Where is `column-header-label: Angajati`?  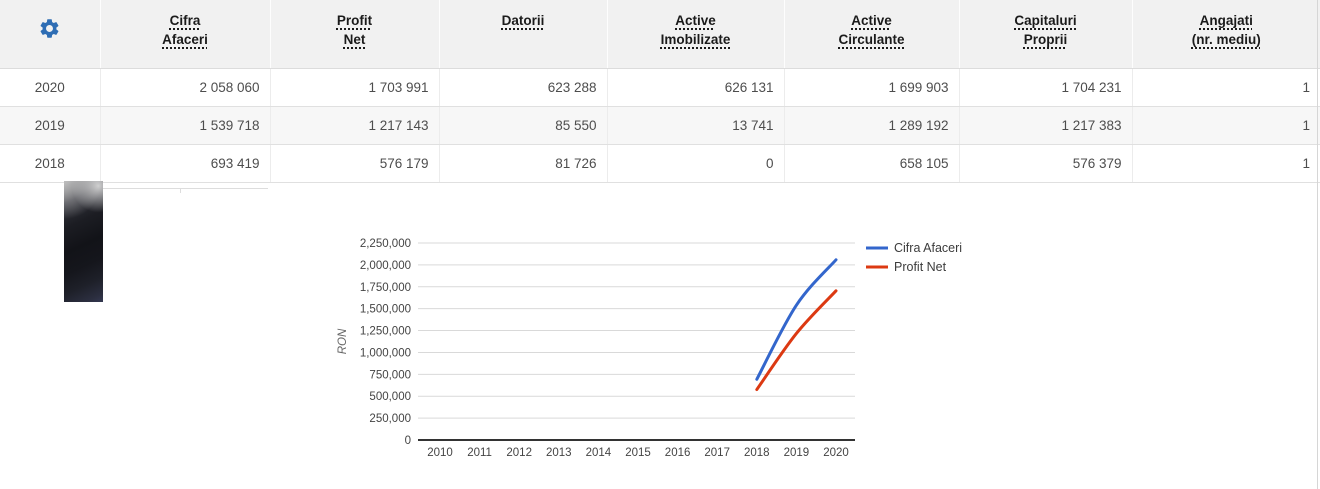 column-header-label: Angajati is located at coordinates (1226, 20).